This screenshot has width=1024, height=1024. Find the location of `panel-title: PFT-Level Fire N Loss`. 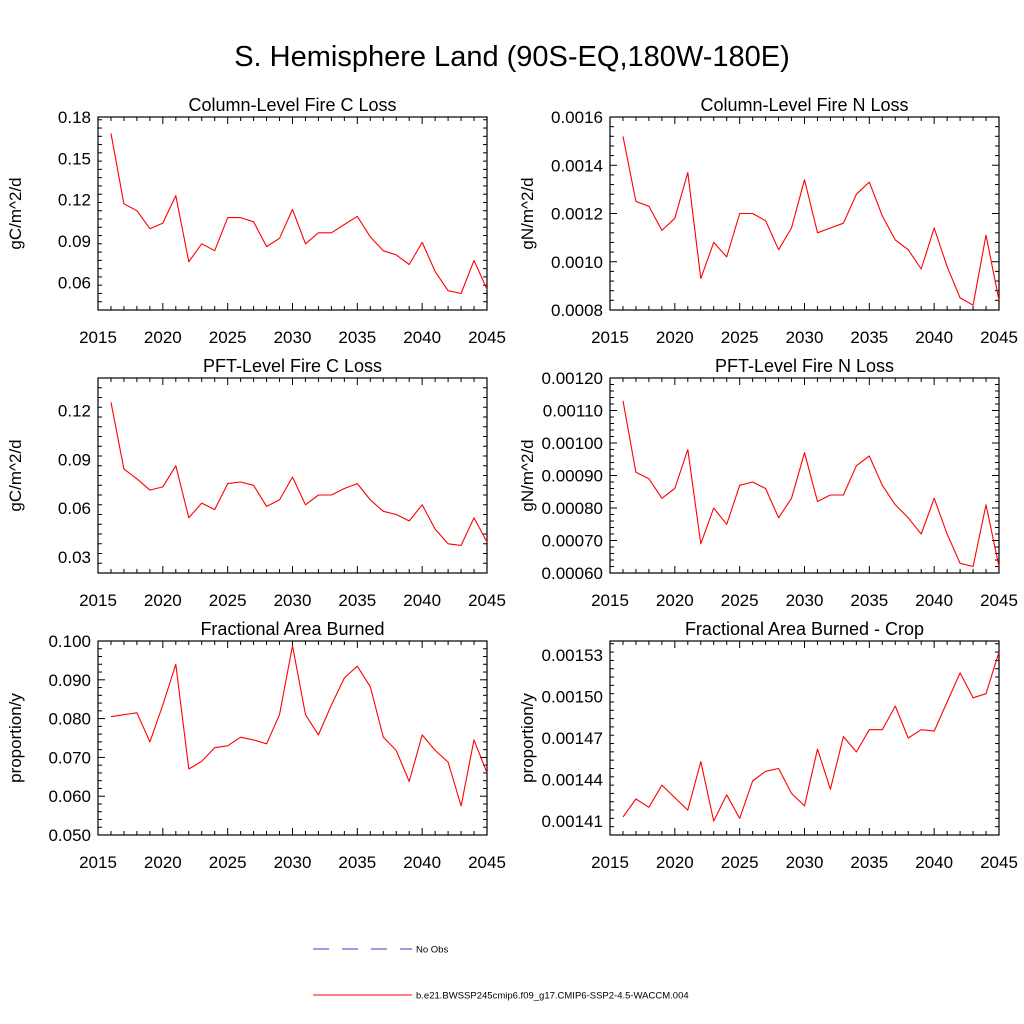

panel-title: PFT-Level Fire N Loss is located at coordinates (804, 366).